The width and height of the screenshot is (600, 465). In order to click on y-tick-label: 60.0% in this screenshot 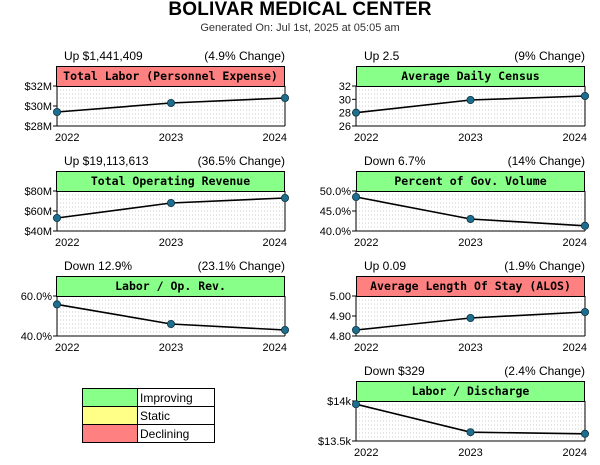, I will do `click(36, 297)`.